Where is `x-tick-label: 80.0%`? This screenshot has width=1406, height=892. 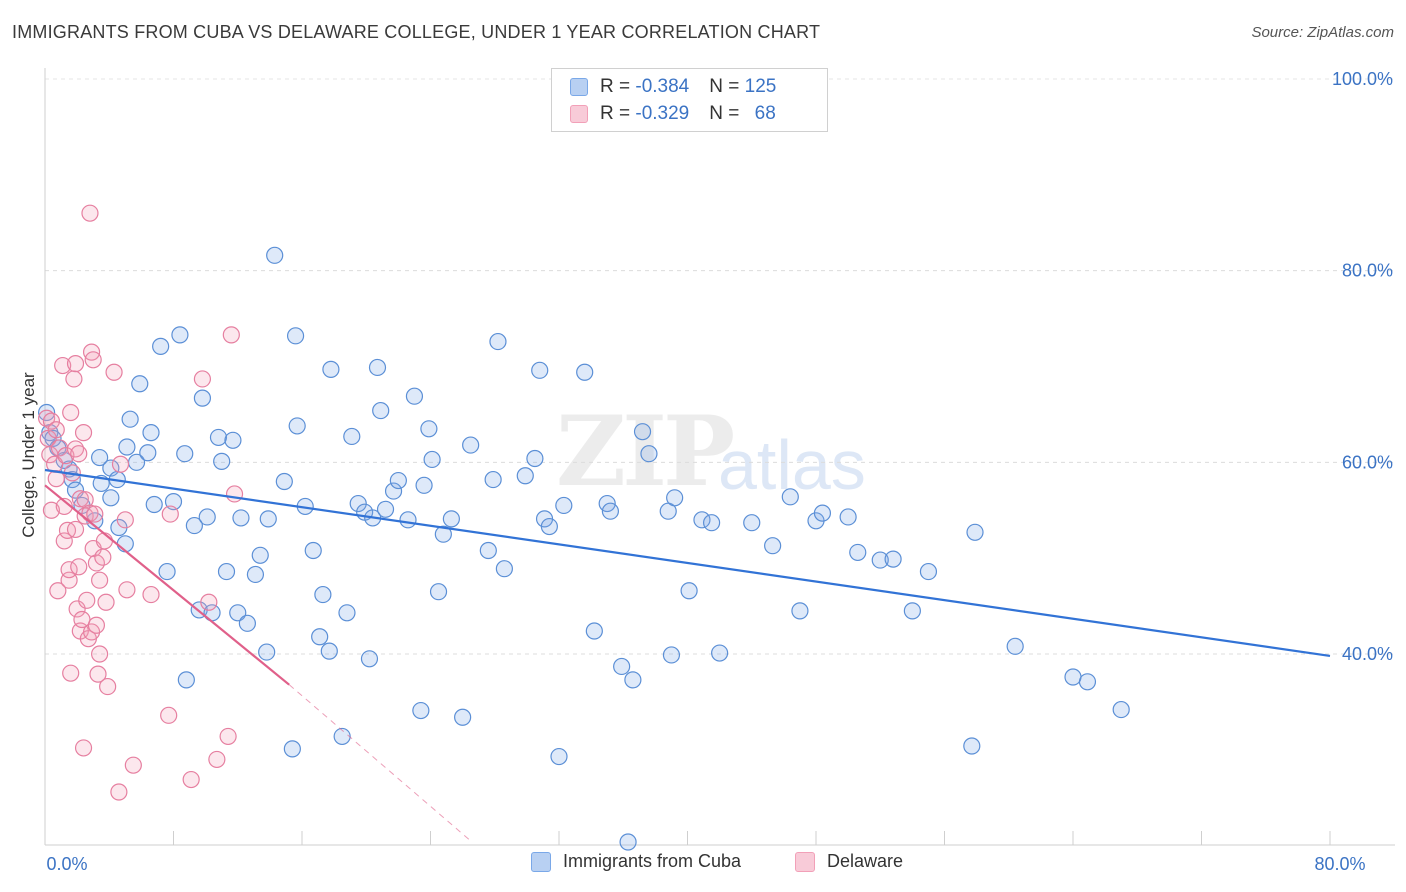
x-tick-label: 80.0% is located at coordinates (1339, 864).